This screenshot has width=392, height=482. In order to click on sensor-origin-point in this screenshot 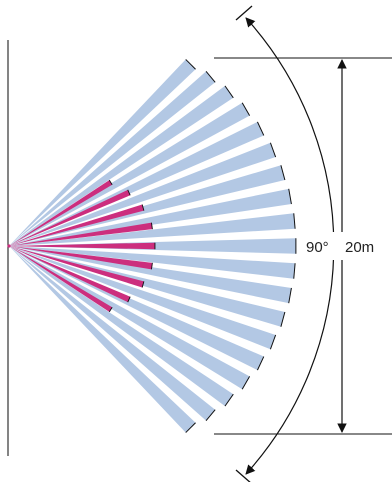, I will do `click(9, 246)`.